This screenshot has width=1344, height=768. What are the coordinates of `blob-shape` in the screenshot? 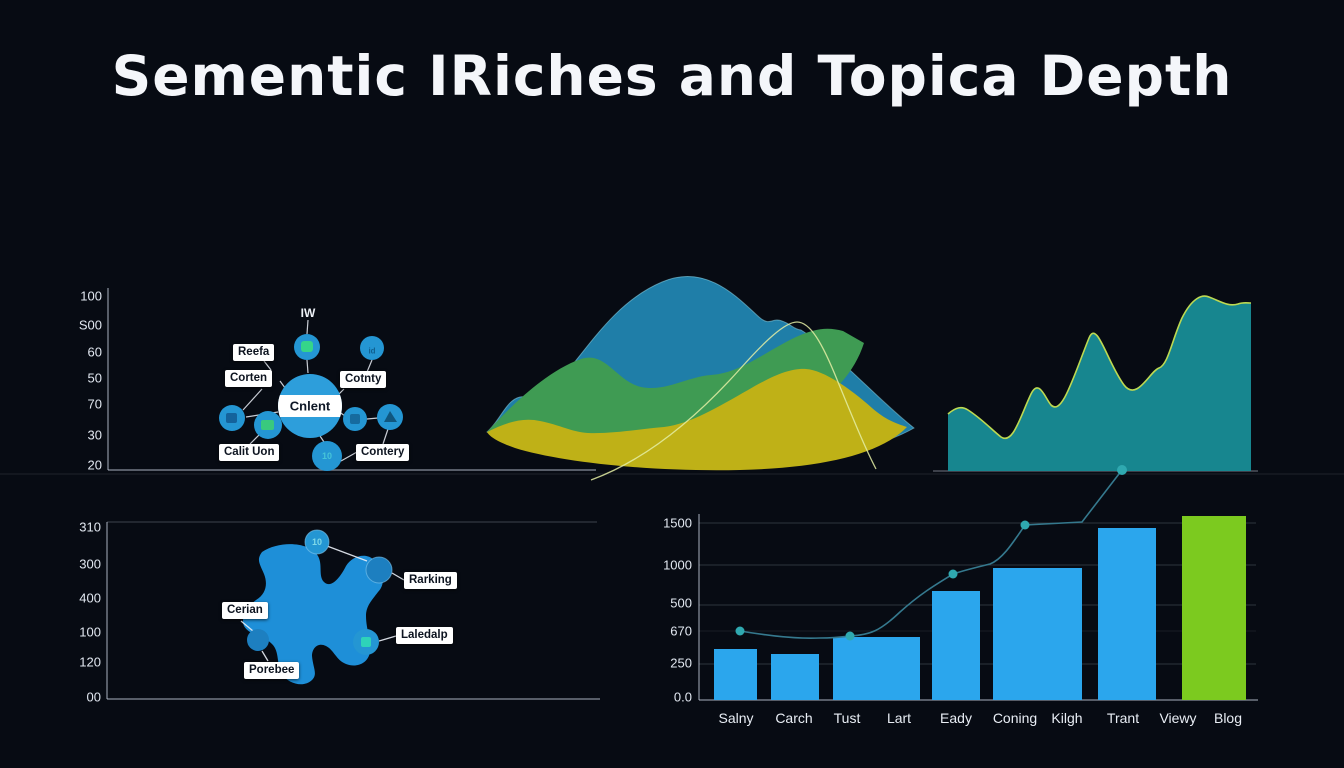 It's located at (312, 614).